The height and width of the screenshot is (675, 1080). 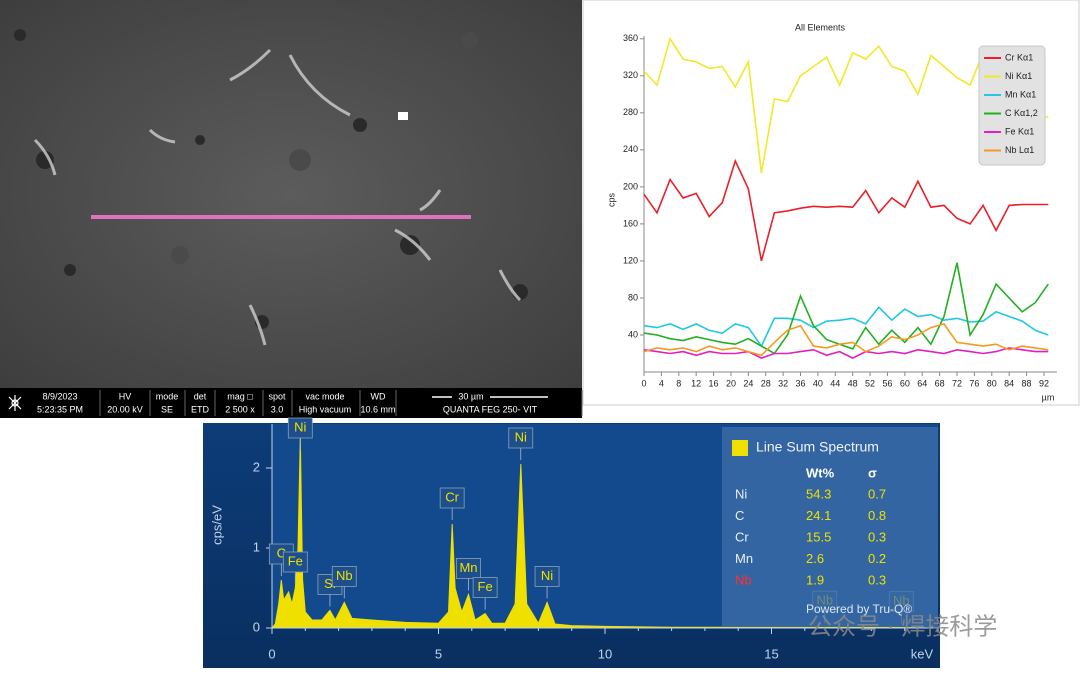 What do you see at coordinates (125, 409) in the screenshot?
I see `info-field-value: 20.00 kV` at bounding box center [125, 409].